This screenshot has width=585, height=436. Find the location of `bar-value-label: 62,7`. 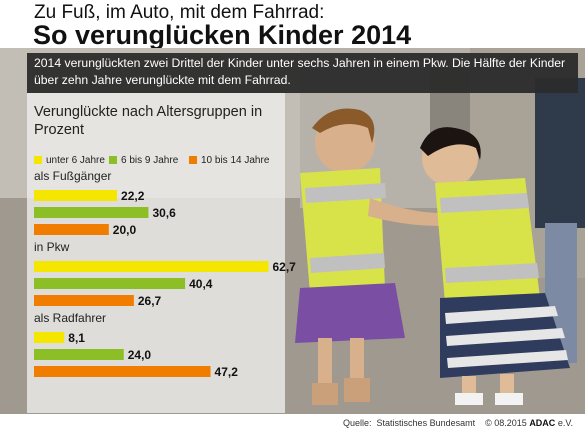

bar-value-label: 62,7 is located at coordinates (284, 267).